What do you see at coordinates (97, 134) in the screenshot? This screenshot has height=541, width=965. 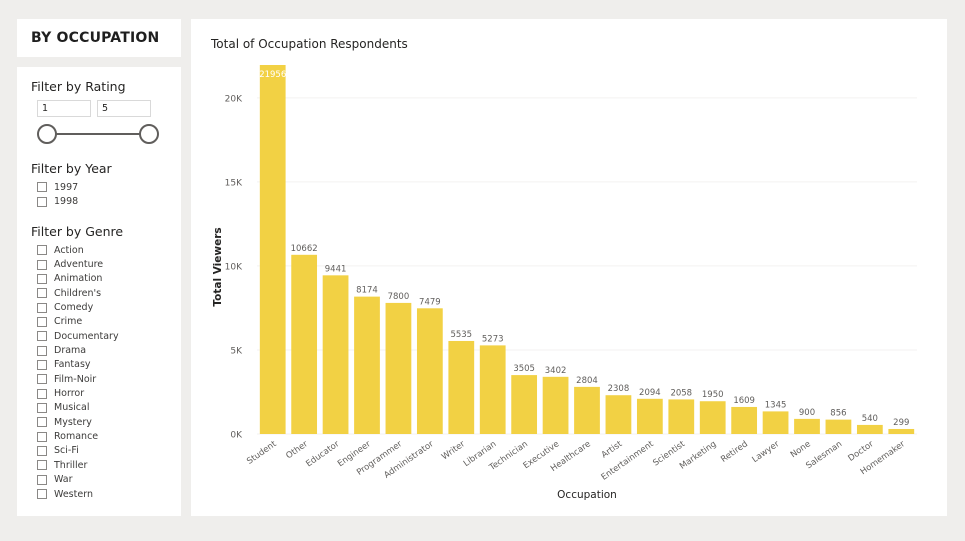 I see `rating-slider-track` at bounding box center [97, 134].